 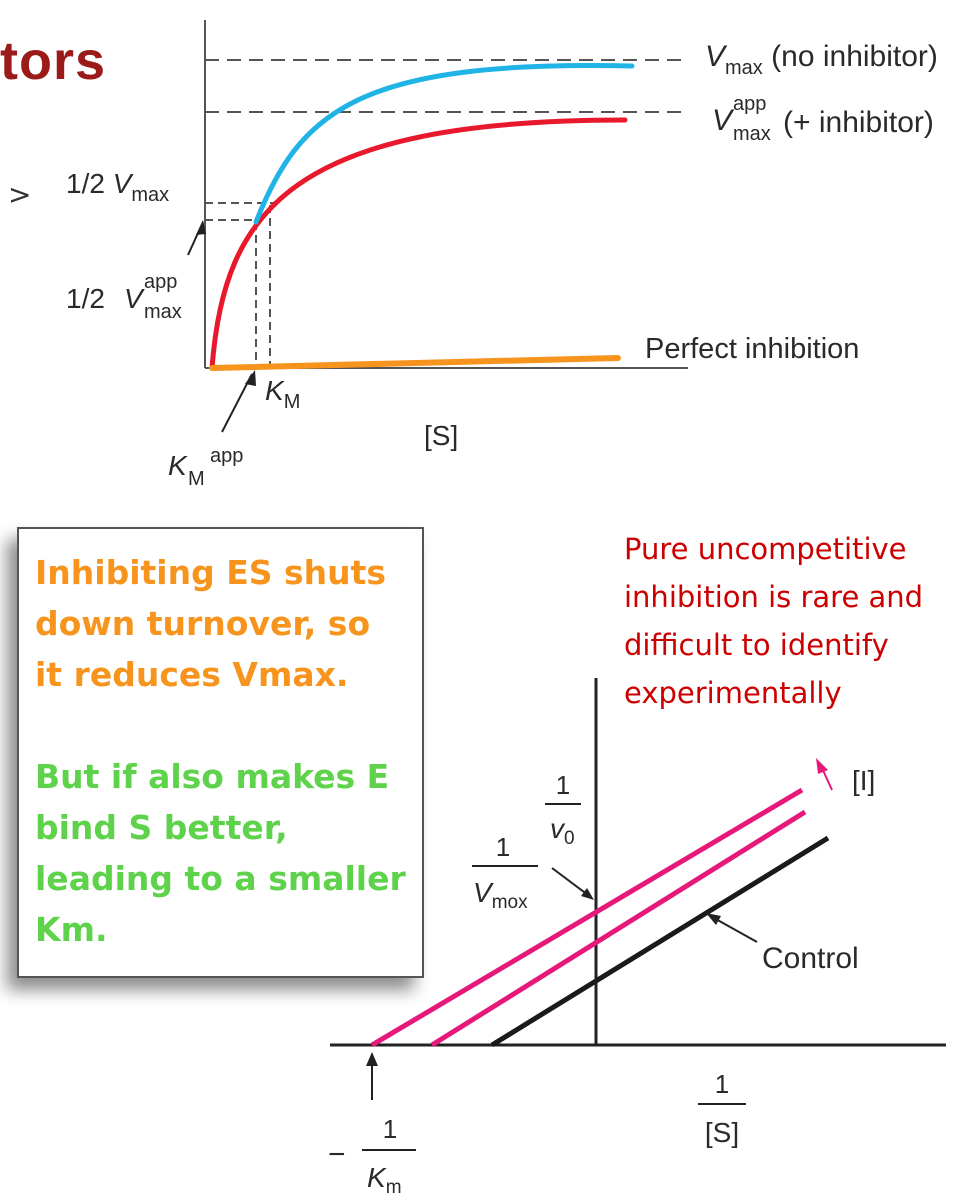 What do you see at coordinates (415, 363) in the screenshot?
I see `curve-perfect-inhibition` at bounding box center [415, 363].